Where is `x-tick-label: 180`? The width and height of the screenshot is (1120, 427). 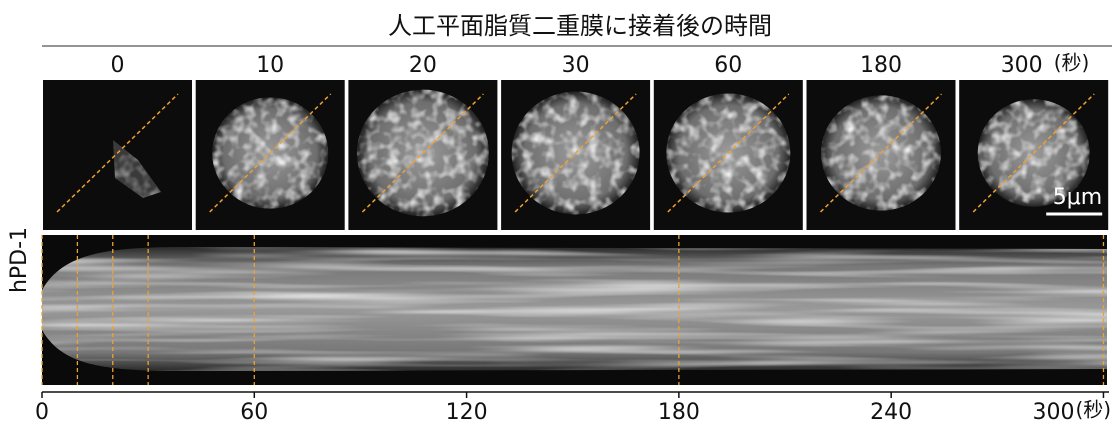 x-tick-label: 180 is located at coordinates (679, 412).